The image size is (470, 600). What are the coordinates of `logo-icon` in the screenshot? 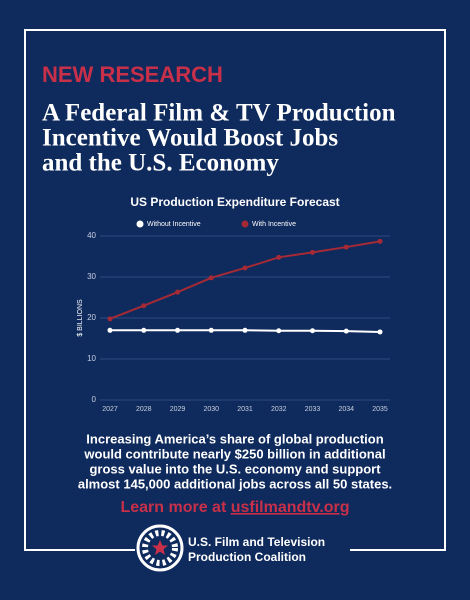 It's located at (160, 548).